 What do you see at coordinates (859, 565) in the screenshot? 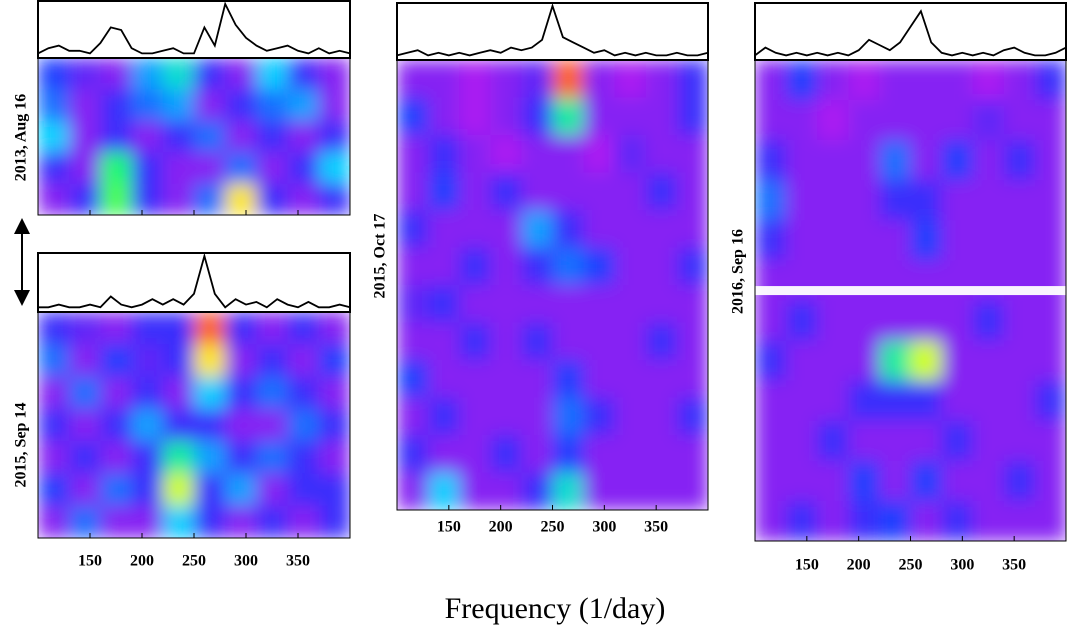
I see `x-tick-label: 200` at bounding box center [859, 565].